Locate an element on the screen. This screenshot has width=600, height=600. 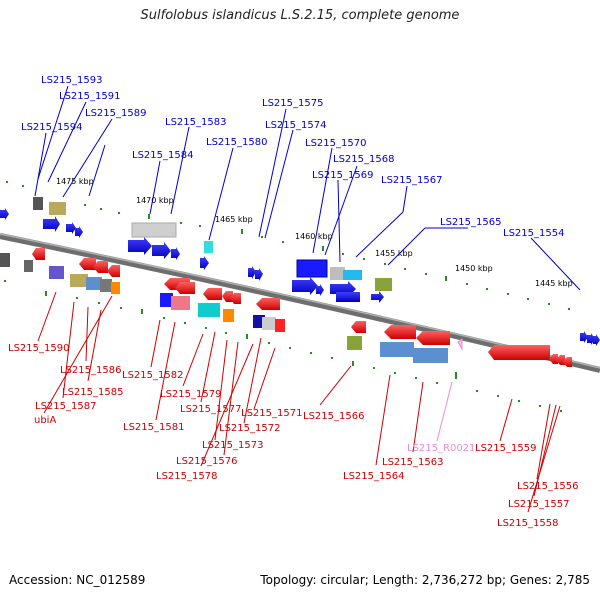
gene-label-ls215-1570: LS215_1570 is located at coordinates (335, 143).